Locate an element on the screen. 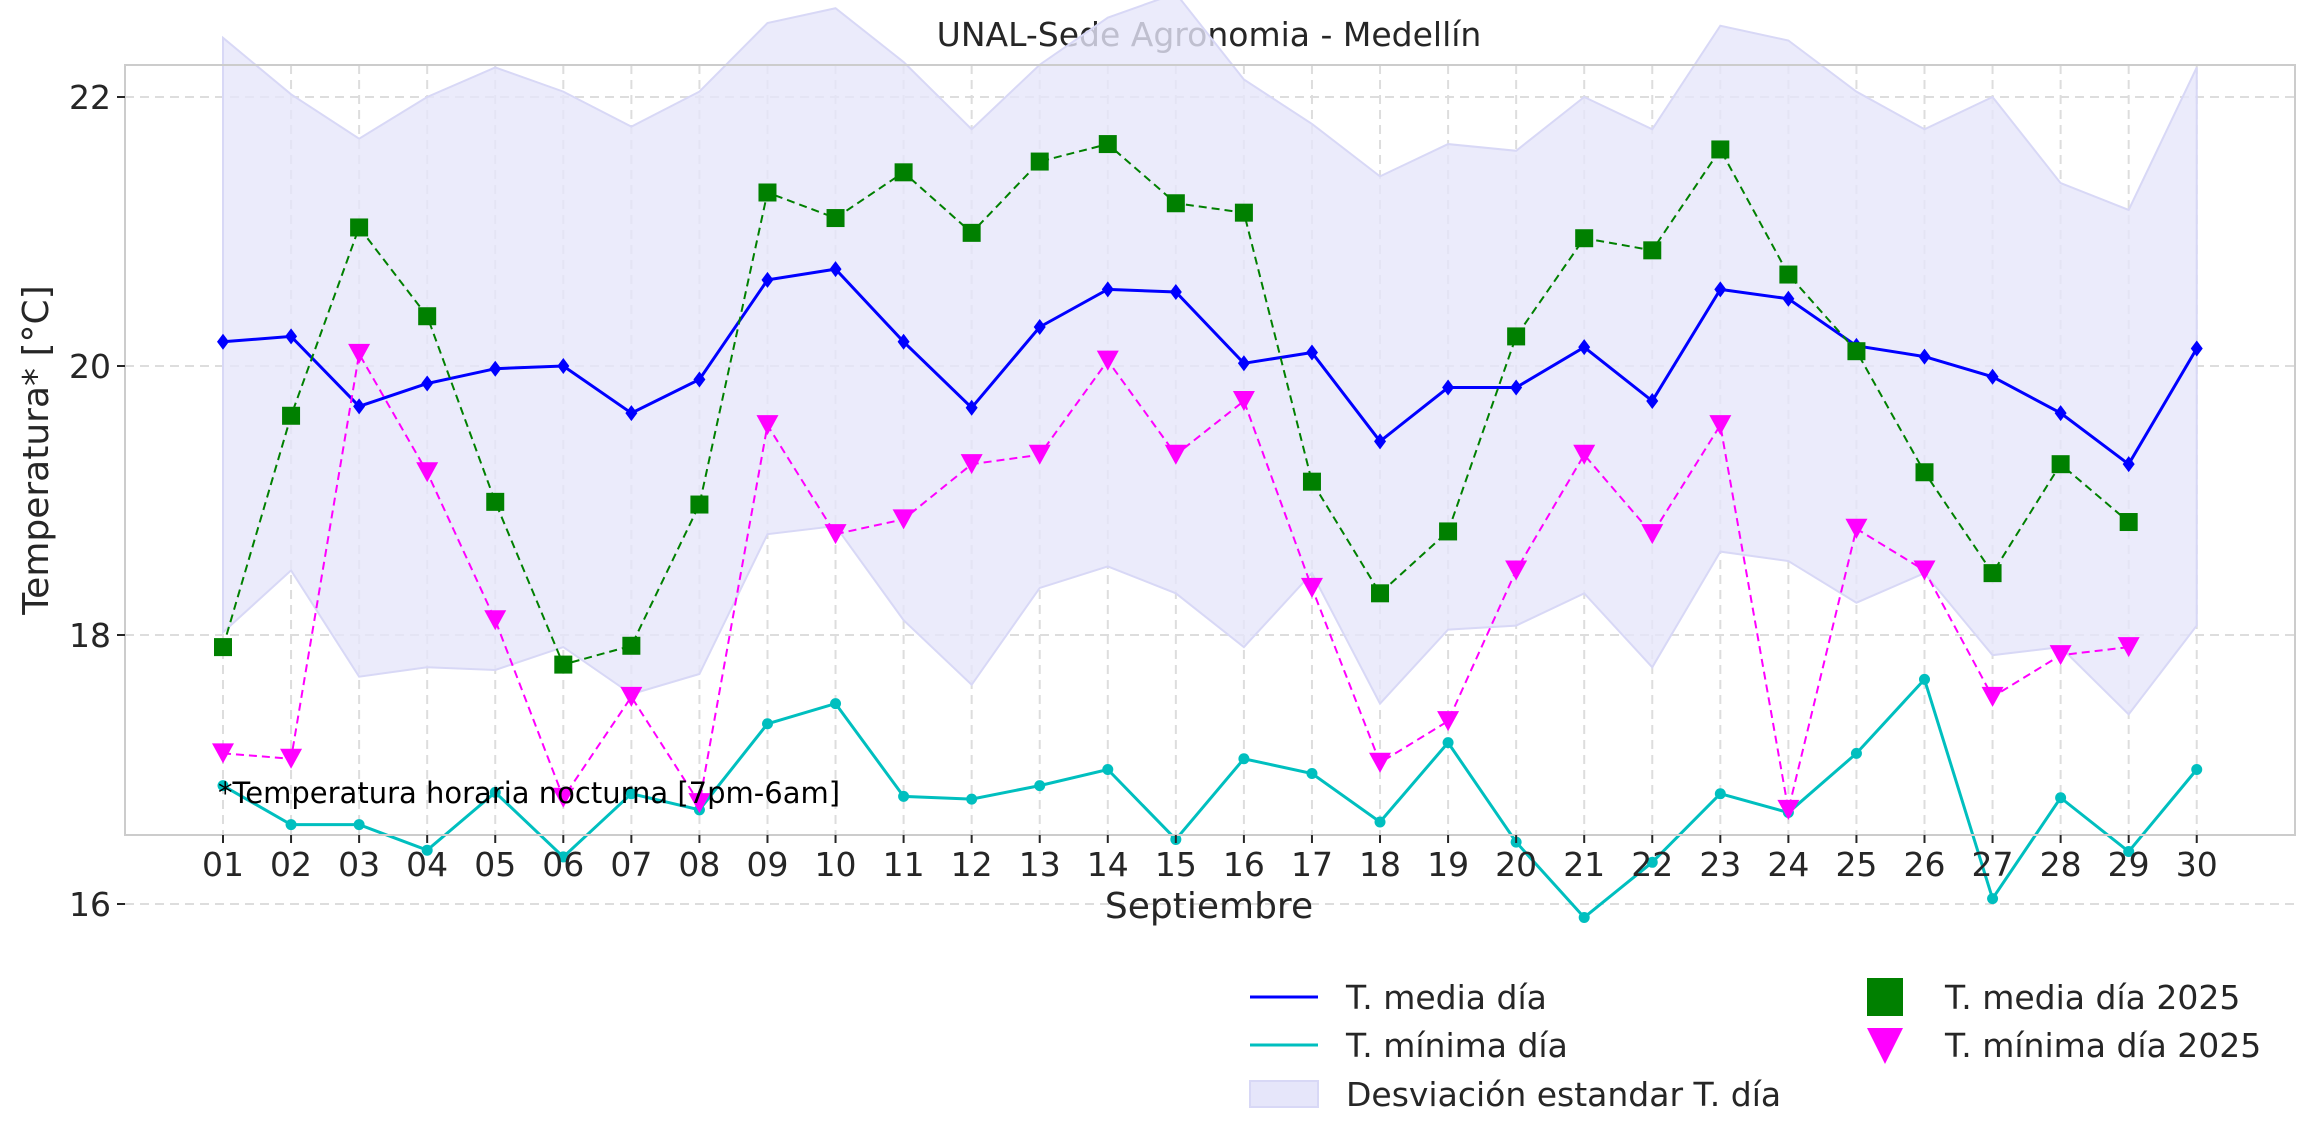 The image size is (2314, 1146). x-tick-label: 16 is located at coordinates (1244, 864).